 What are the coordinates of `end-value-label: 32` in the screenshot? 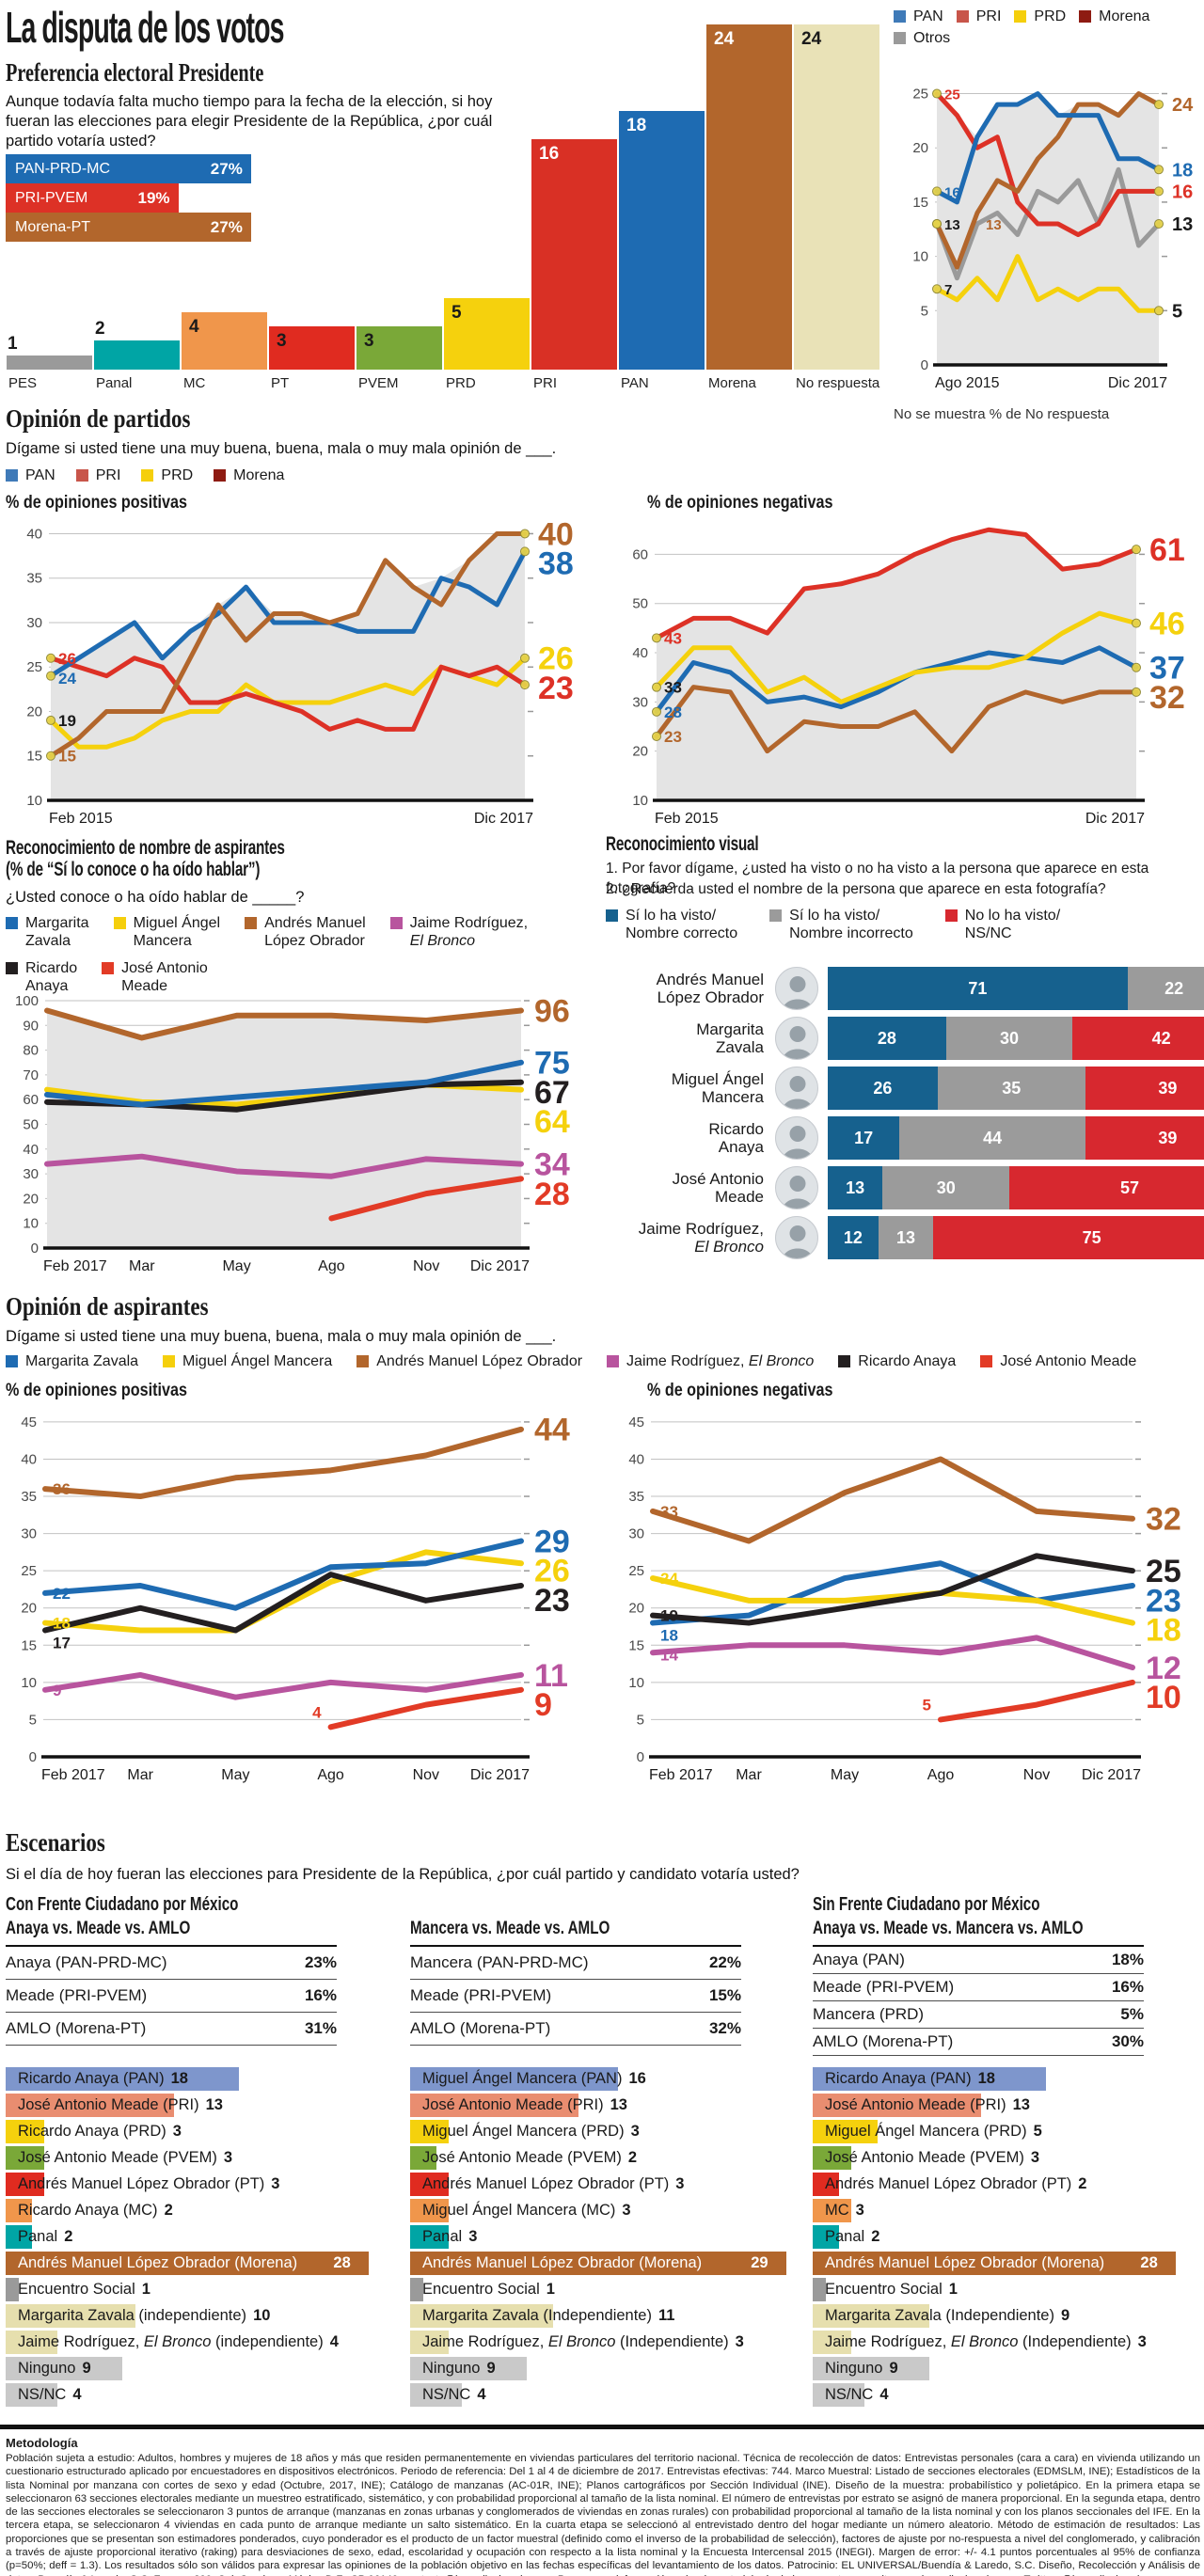 It's located at (1167, 698).